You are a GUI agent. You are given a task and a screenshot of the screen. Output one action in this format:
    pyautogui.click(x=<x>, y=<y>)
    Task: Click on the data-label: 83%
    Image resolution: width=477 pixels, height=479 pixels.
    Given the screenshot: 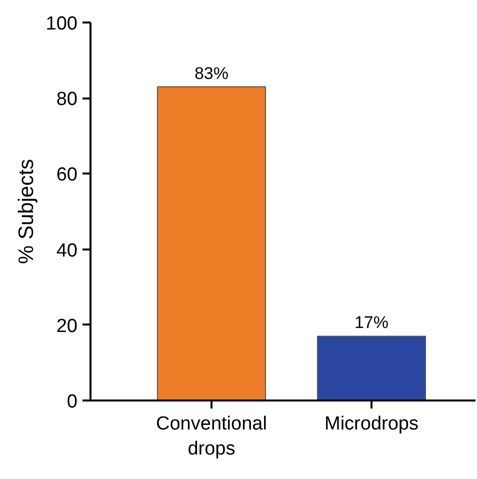 What is the action you would take?
    pyautogui.click(x=211, y=73)
    